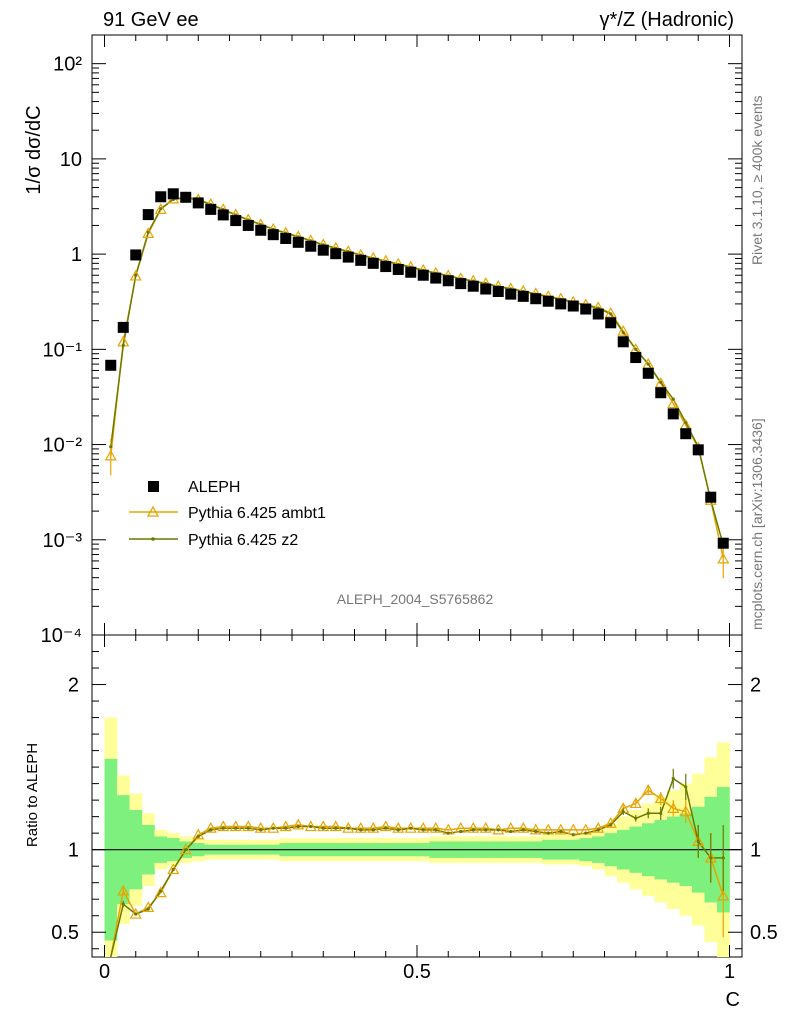 This screenshot has width=786, height=1024. What do you see at coordinates (104, 972) in the screenshot?
I see `x-tick-label: 0` at bounding box center [104, 972].